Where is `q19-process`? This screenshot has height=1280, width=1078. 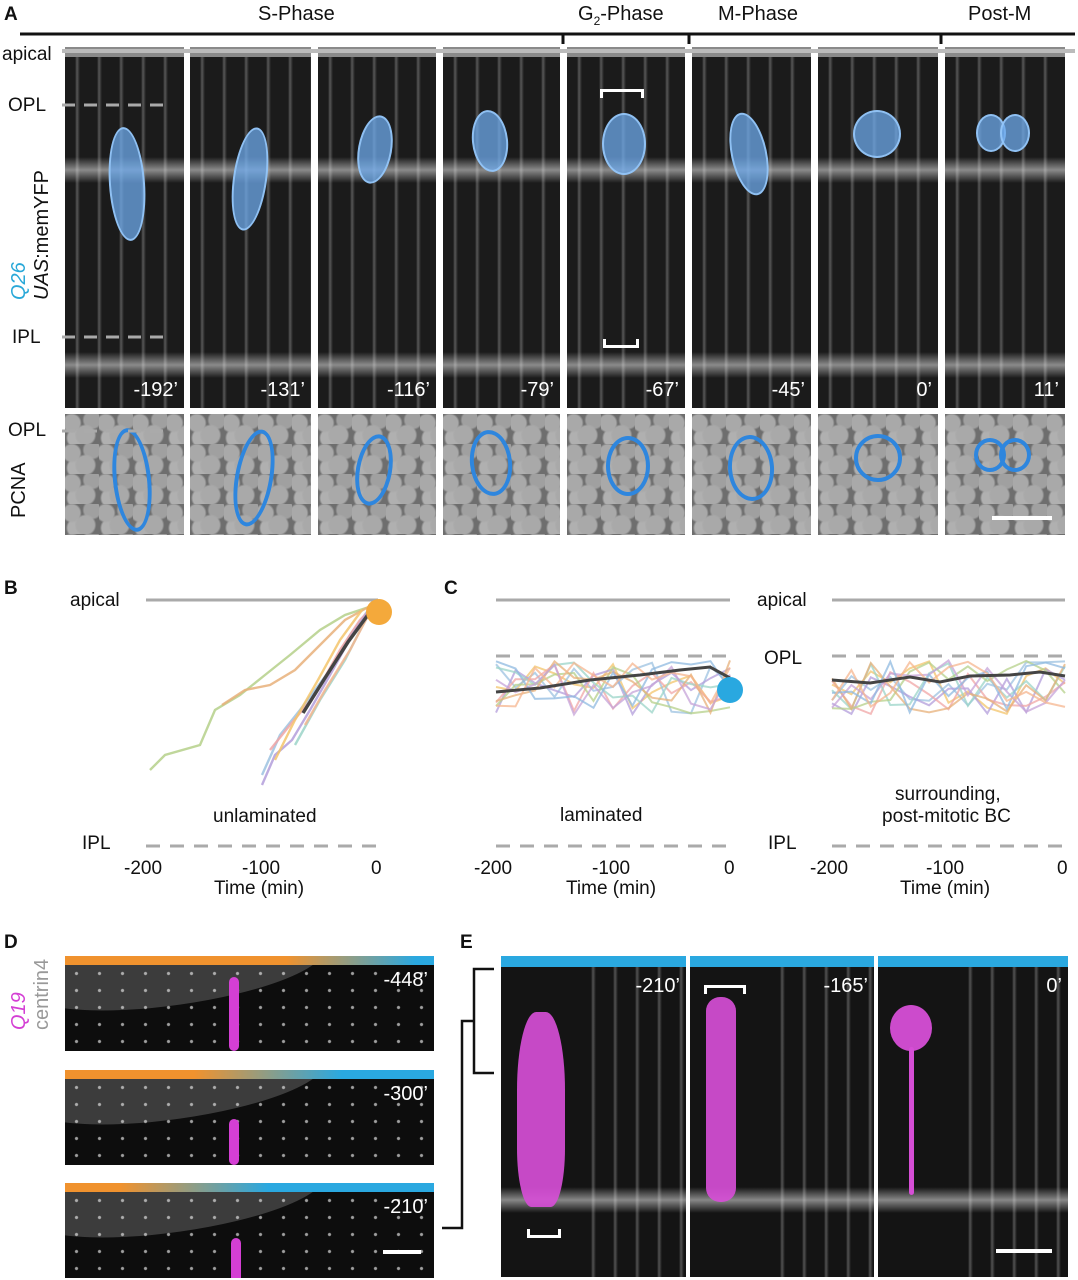 q19-process is located at coordinates (911, 1121).